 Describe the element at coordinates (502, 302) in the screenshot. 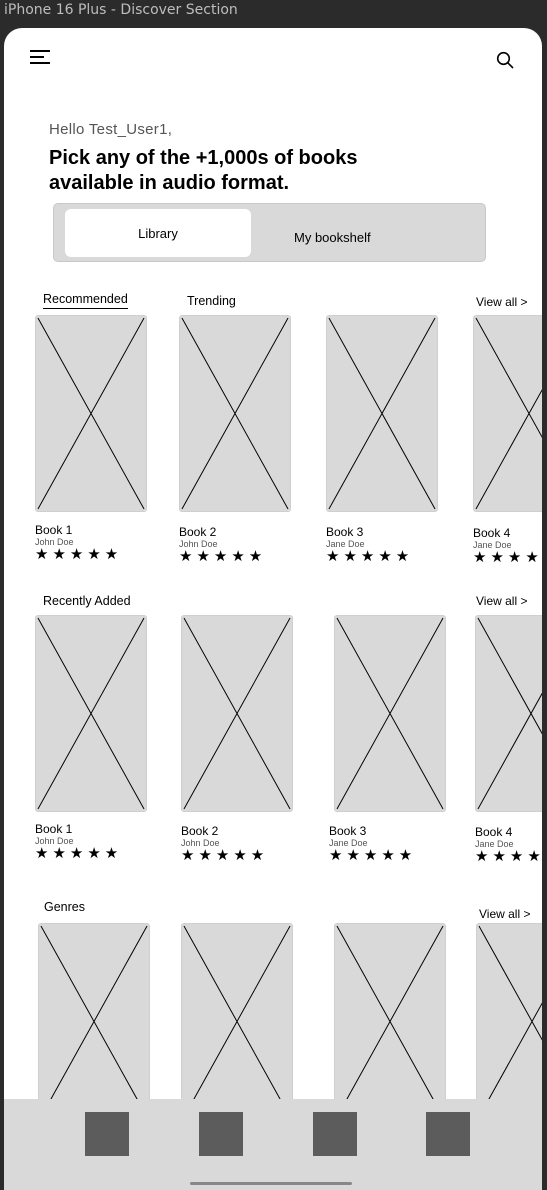

I see `recommended-view-all-link: View all >` at that location.